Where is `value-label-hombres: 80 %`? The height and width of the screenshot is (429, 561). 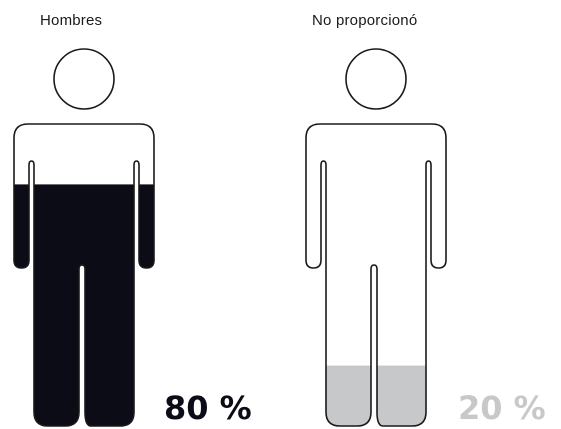
value-label-hombres: 80 % is located at coordinates (208, 408).